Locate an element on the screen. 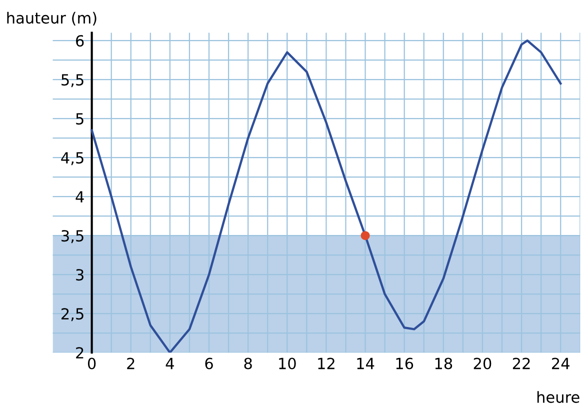 This screenshot has height=410, width=586. x-tick-label: 2 is located at coordinates (130, 364).